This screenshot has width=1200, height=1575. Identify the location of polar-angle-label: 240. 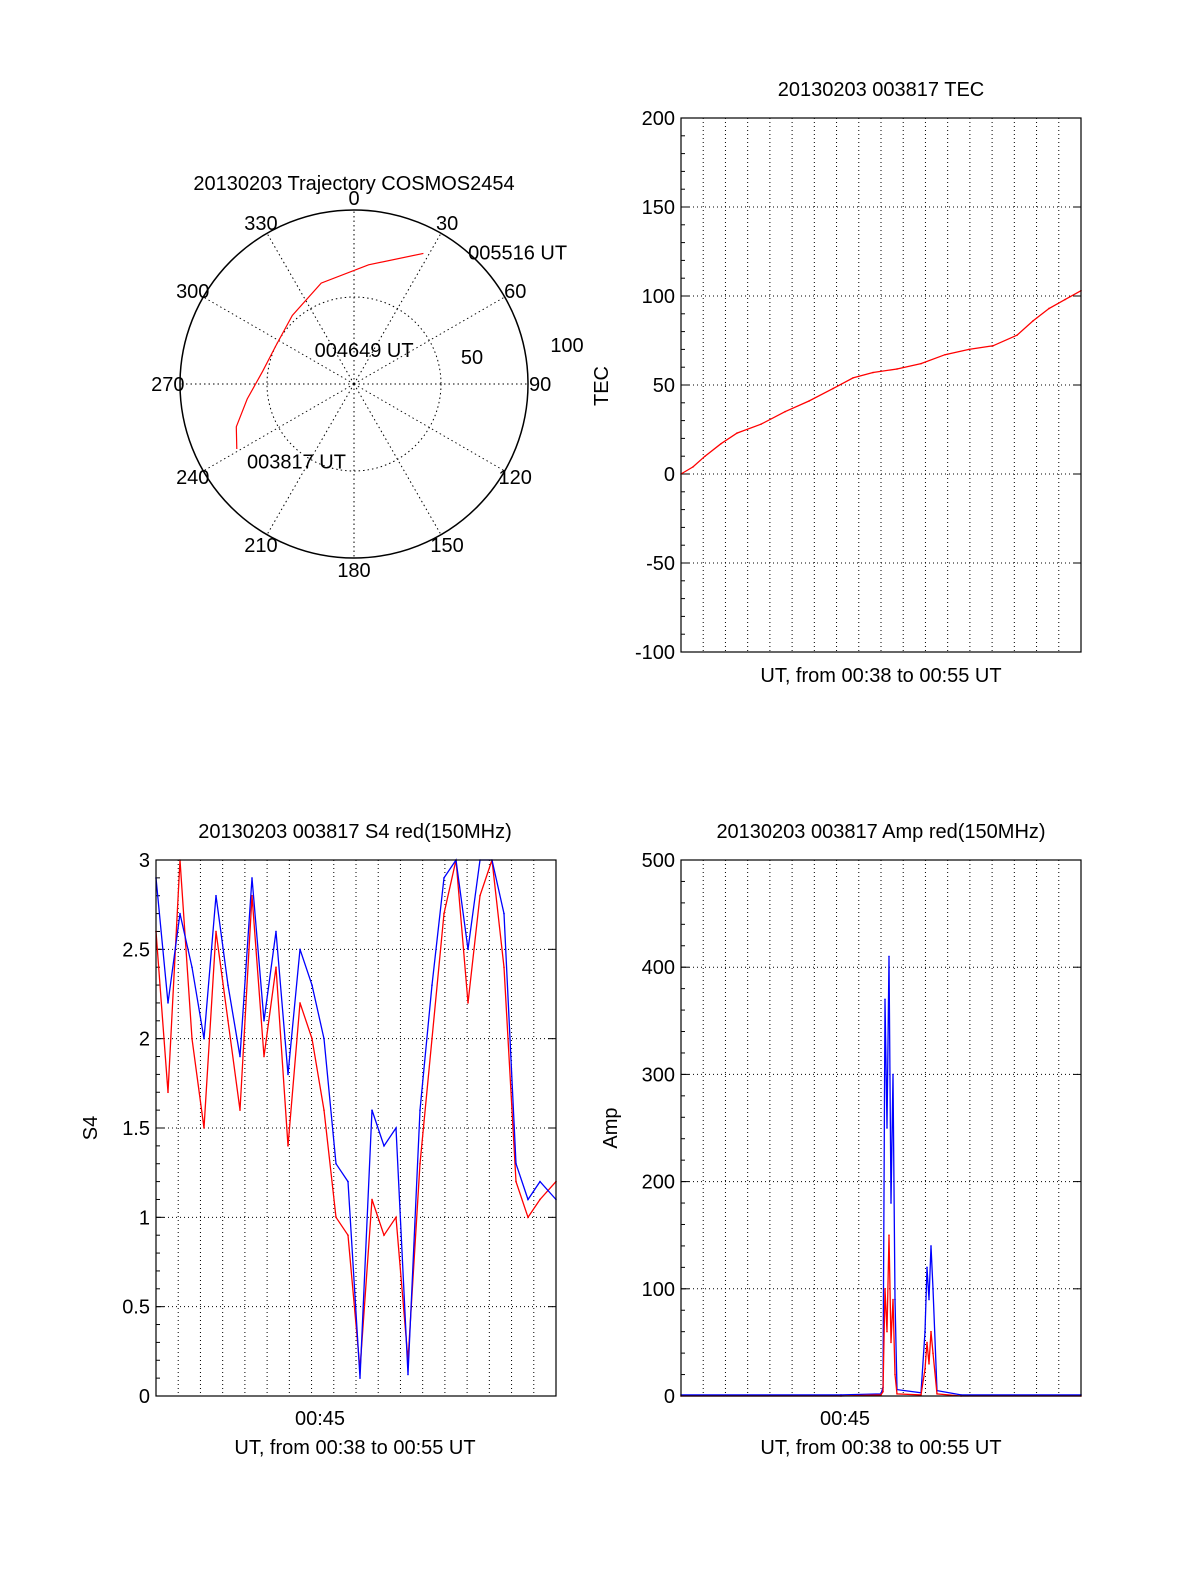
(192, 478).